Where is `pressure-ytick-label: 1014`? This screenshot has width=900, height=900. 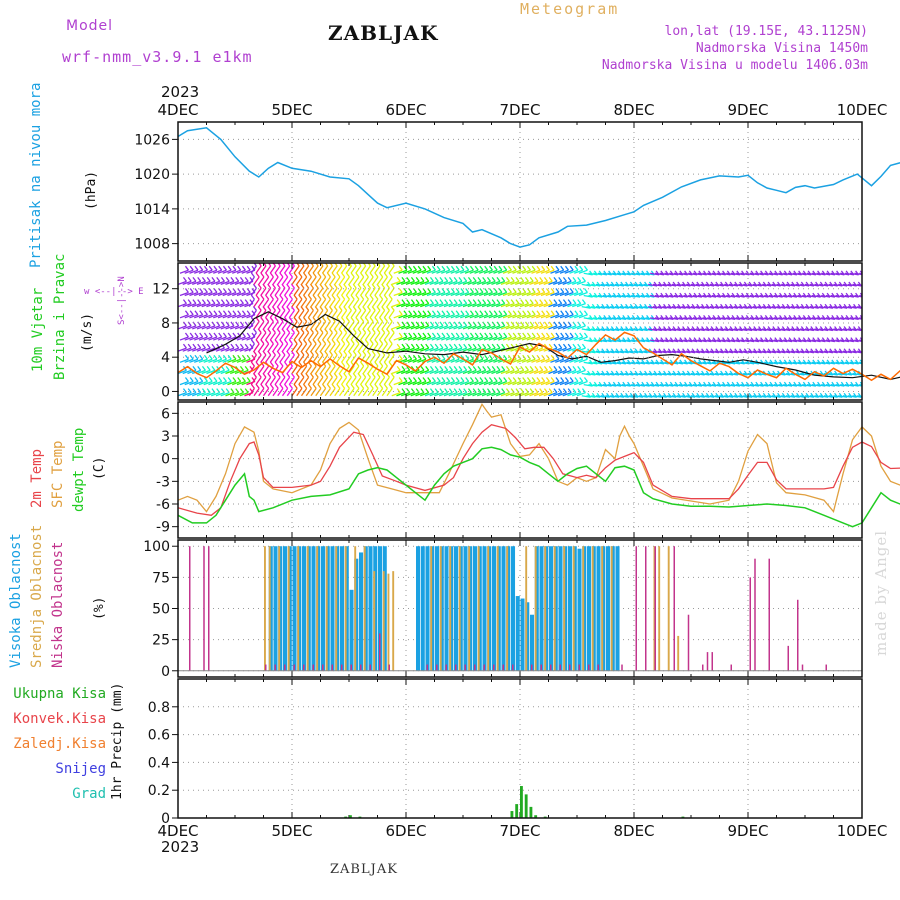
pressure-ytick-label: 1014 is located at coordinates (152, 210).